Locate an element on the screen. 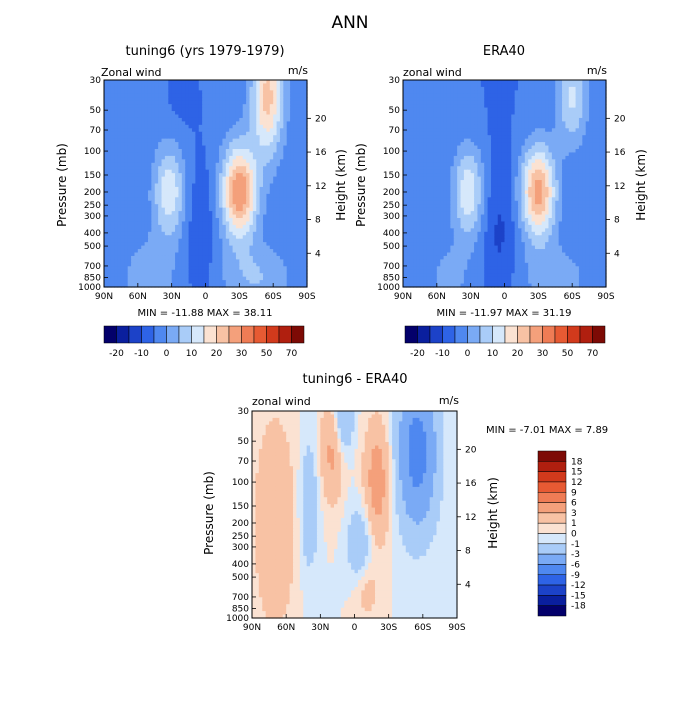  x-tick-label: 30N is located at coordinates (172, 297).